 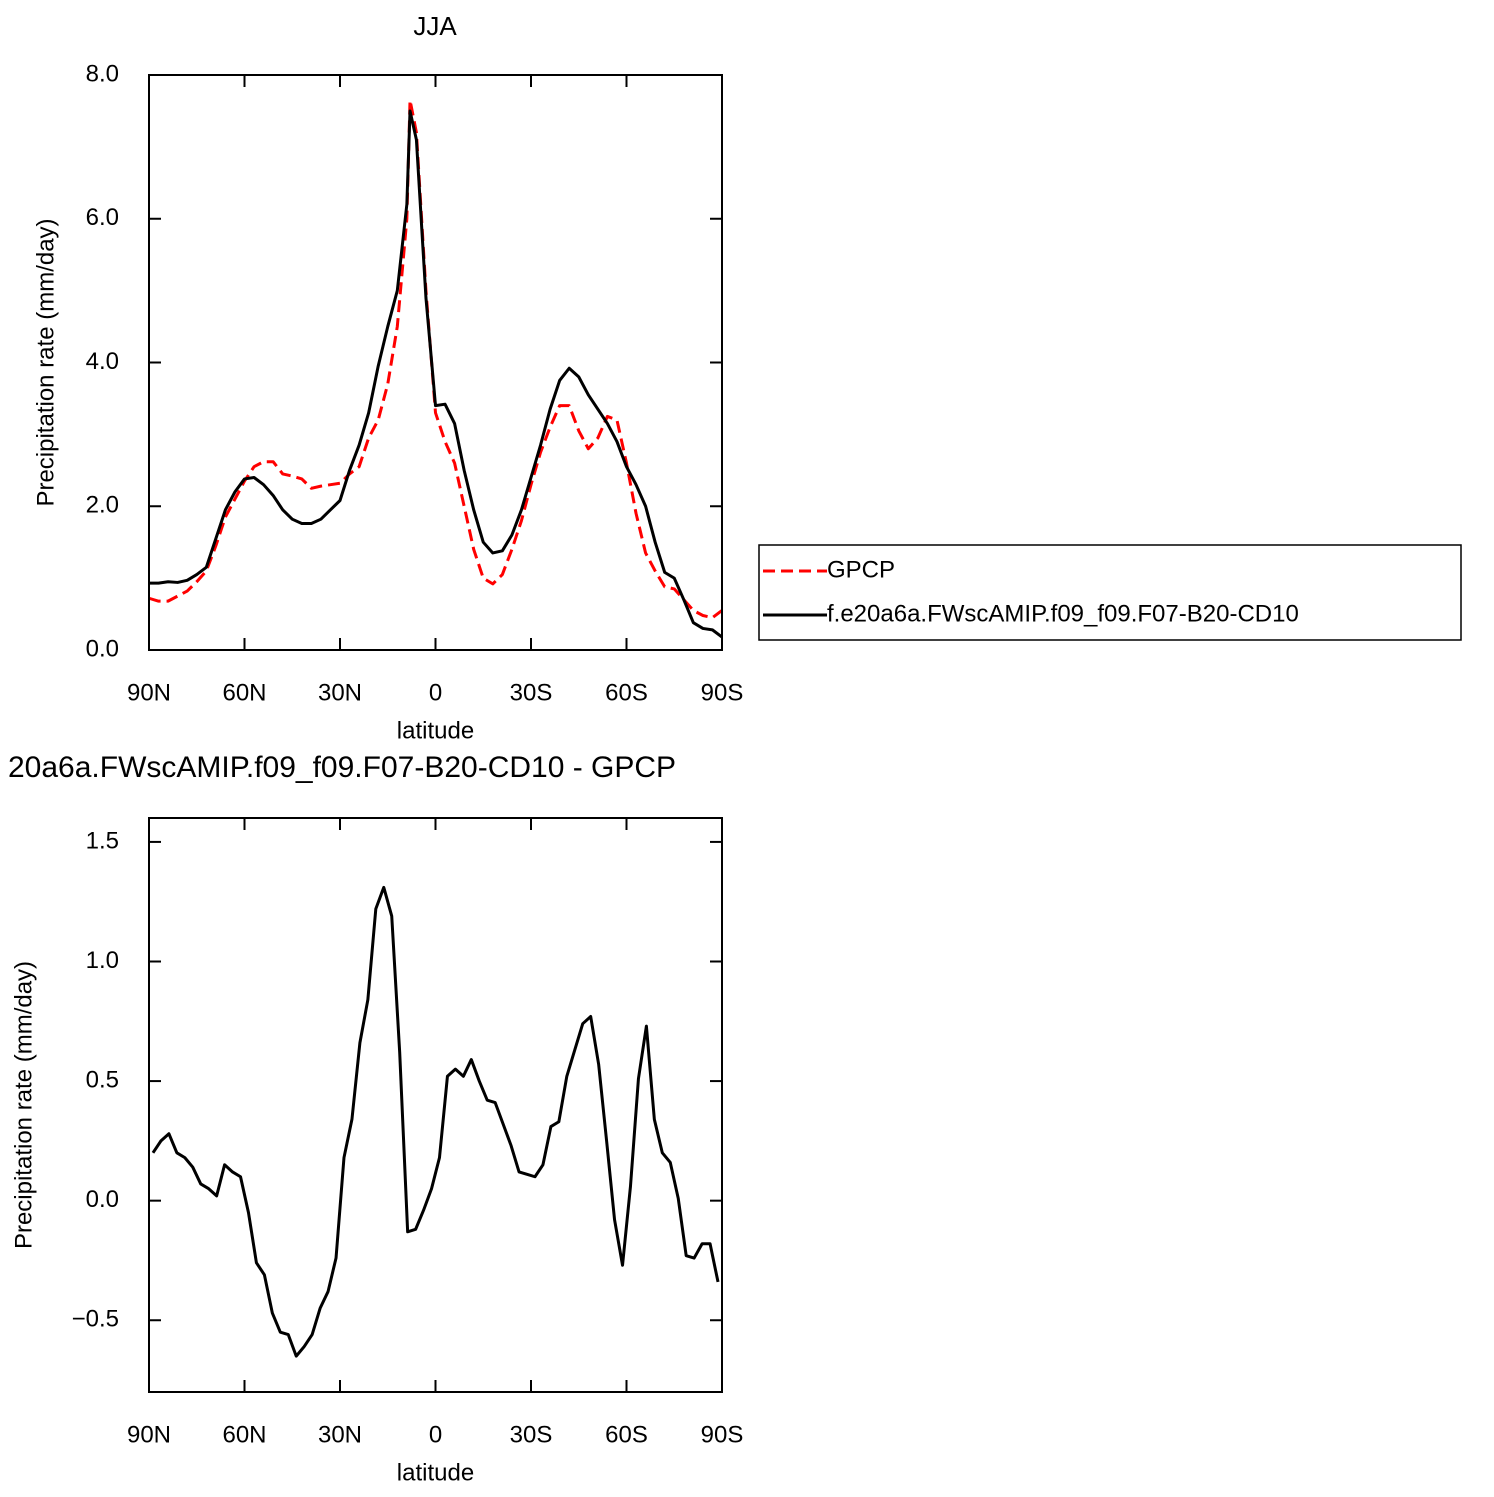 I want to click on y-tick-label: −0.5, so click(x=95, y=1319).